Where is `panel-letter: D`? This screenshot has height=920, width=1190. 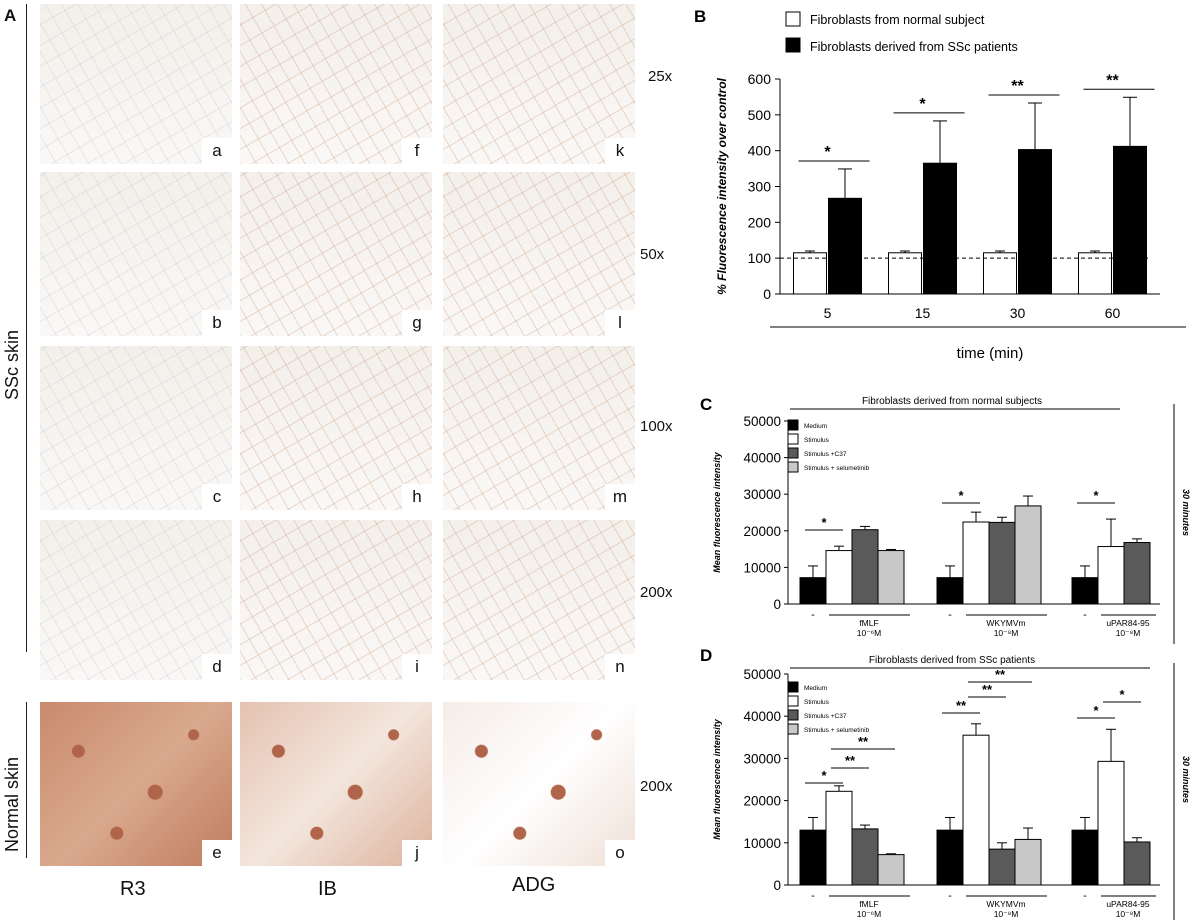 panel-letter: D is located at coordinates (706, 655).